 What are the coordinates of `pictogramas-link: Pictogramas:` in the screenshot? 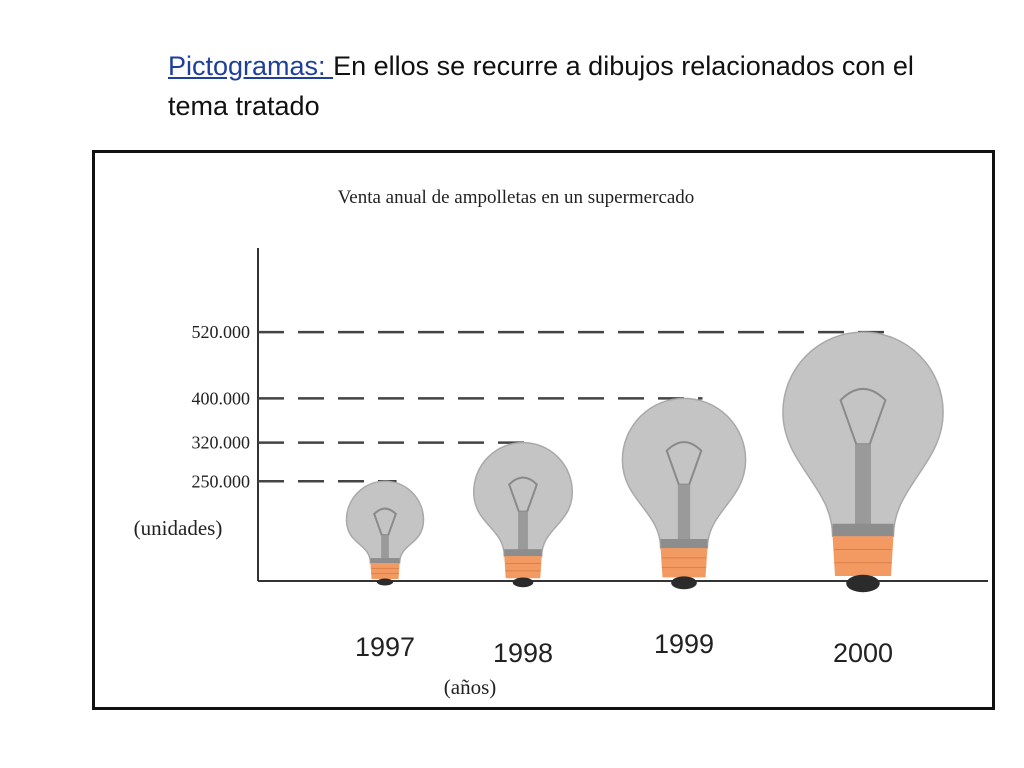 It's located at (251, 66).